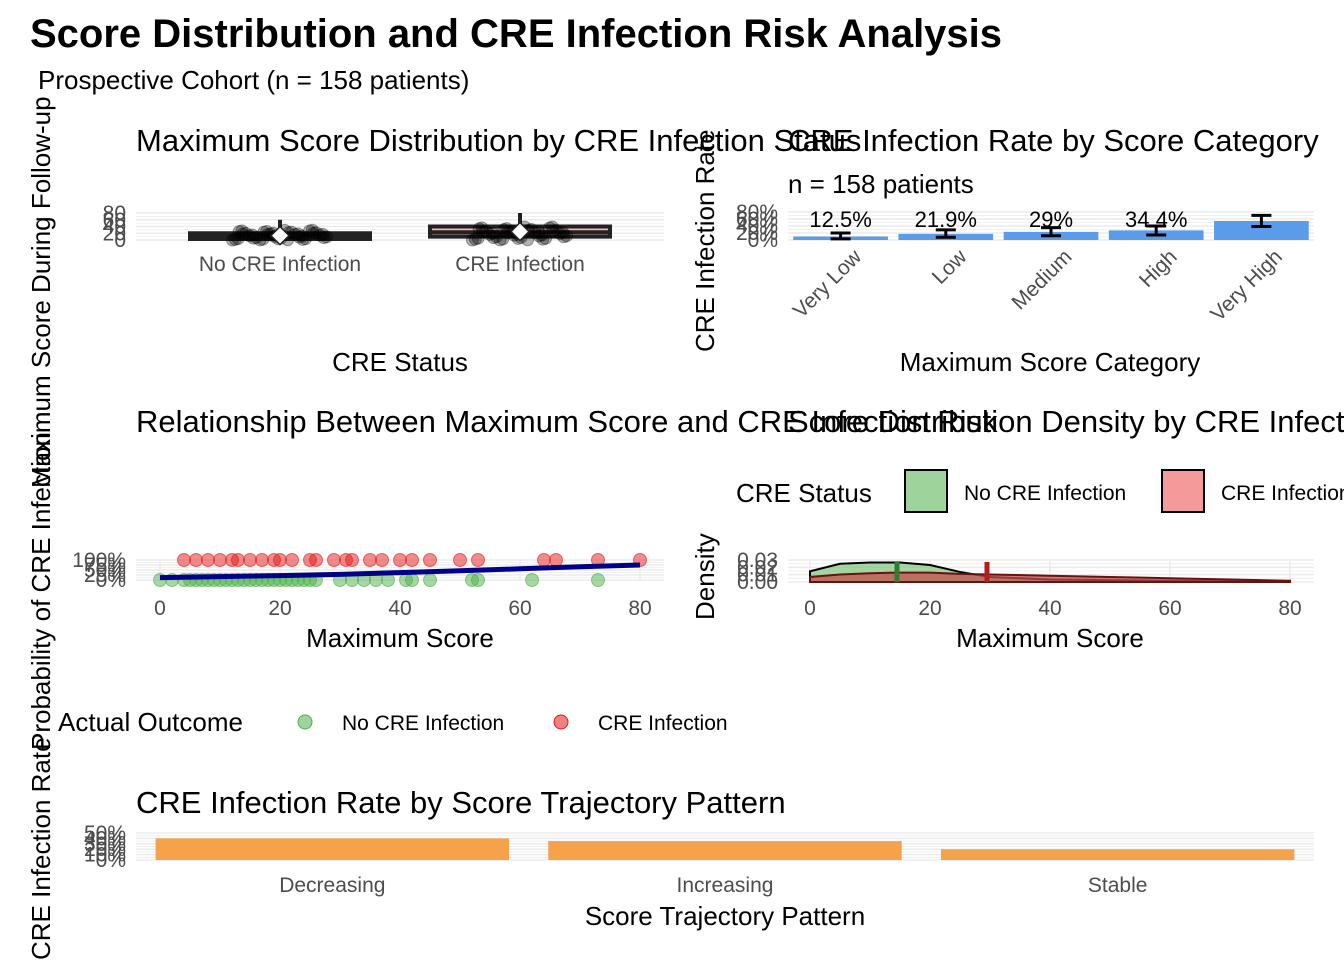 This screenshot has width=1344, height=960. Describe the element at coordinates (757, 233) in the screenshot. I see `category-y-tick: 20%` at that location.